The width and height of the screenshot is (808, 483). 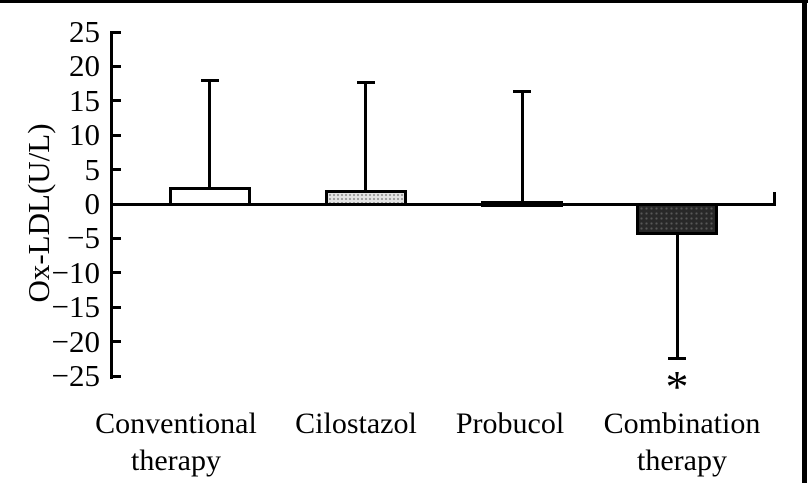 What do you see at coordinates (682, 423) in the screenshot?
I see `x-category-label-line: Combination` at bounding box center [682, 423].